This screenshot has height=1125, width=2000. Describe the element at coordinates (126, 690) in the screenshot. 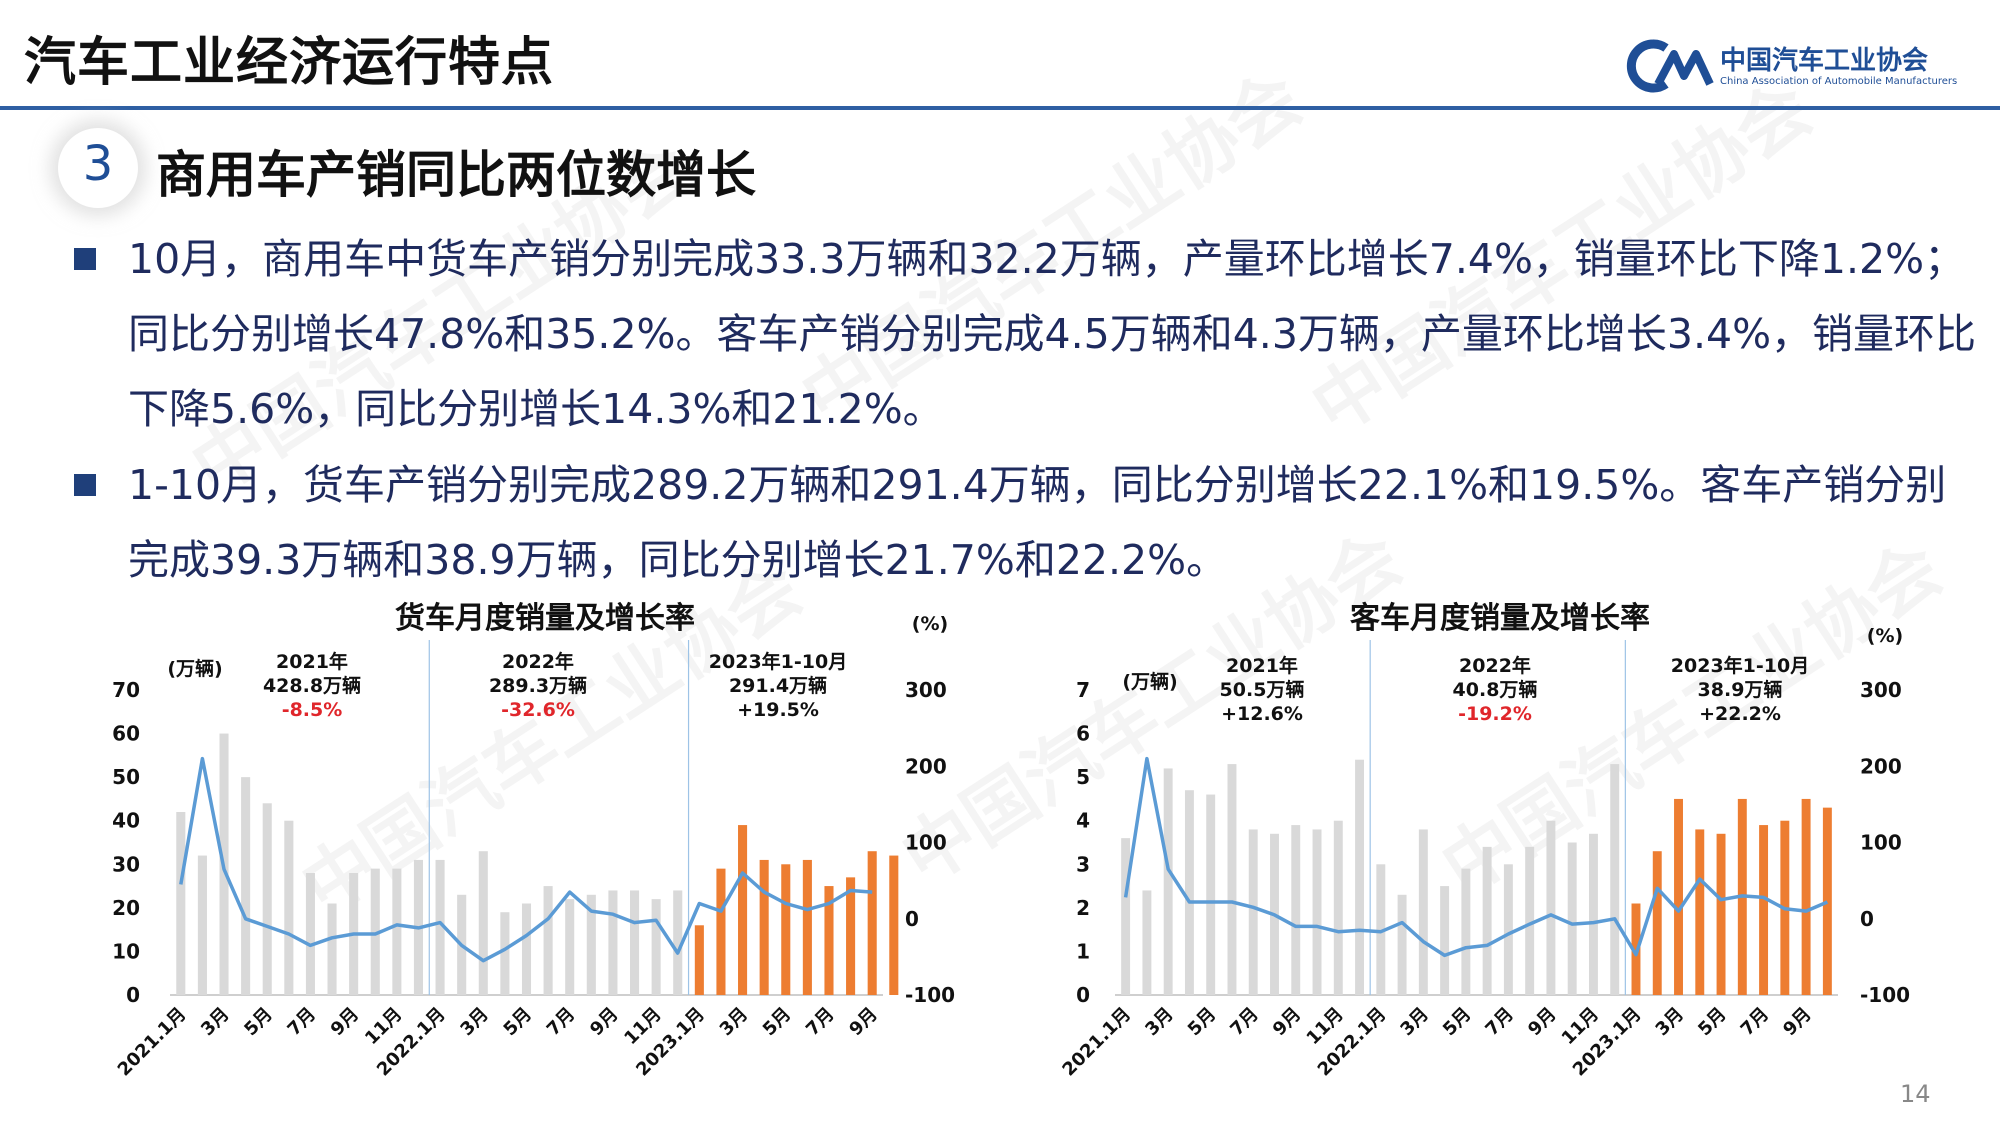

I see `left-axis-tick: 70` at that location.